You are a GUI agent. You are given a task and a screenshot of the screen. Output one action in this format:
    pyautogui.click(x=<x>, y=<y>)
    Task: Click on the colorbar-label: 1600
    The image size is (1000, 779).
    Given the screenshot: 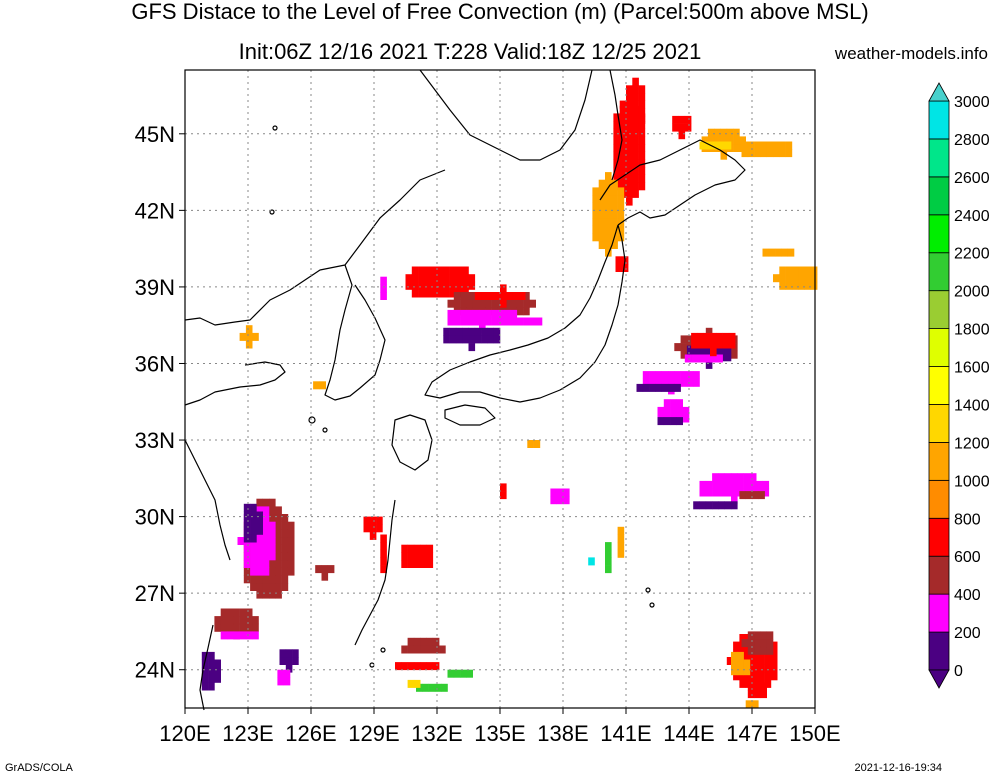 What is the action you would take?
    pyautogui.click(x=972, y=368)
    